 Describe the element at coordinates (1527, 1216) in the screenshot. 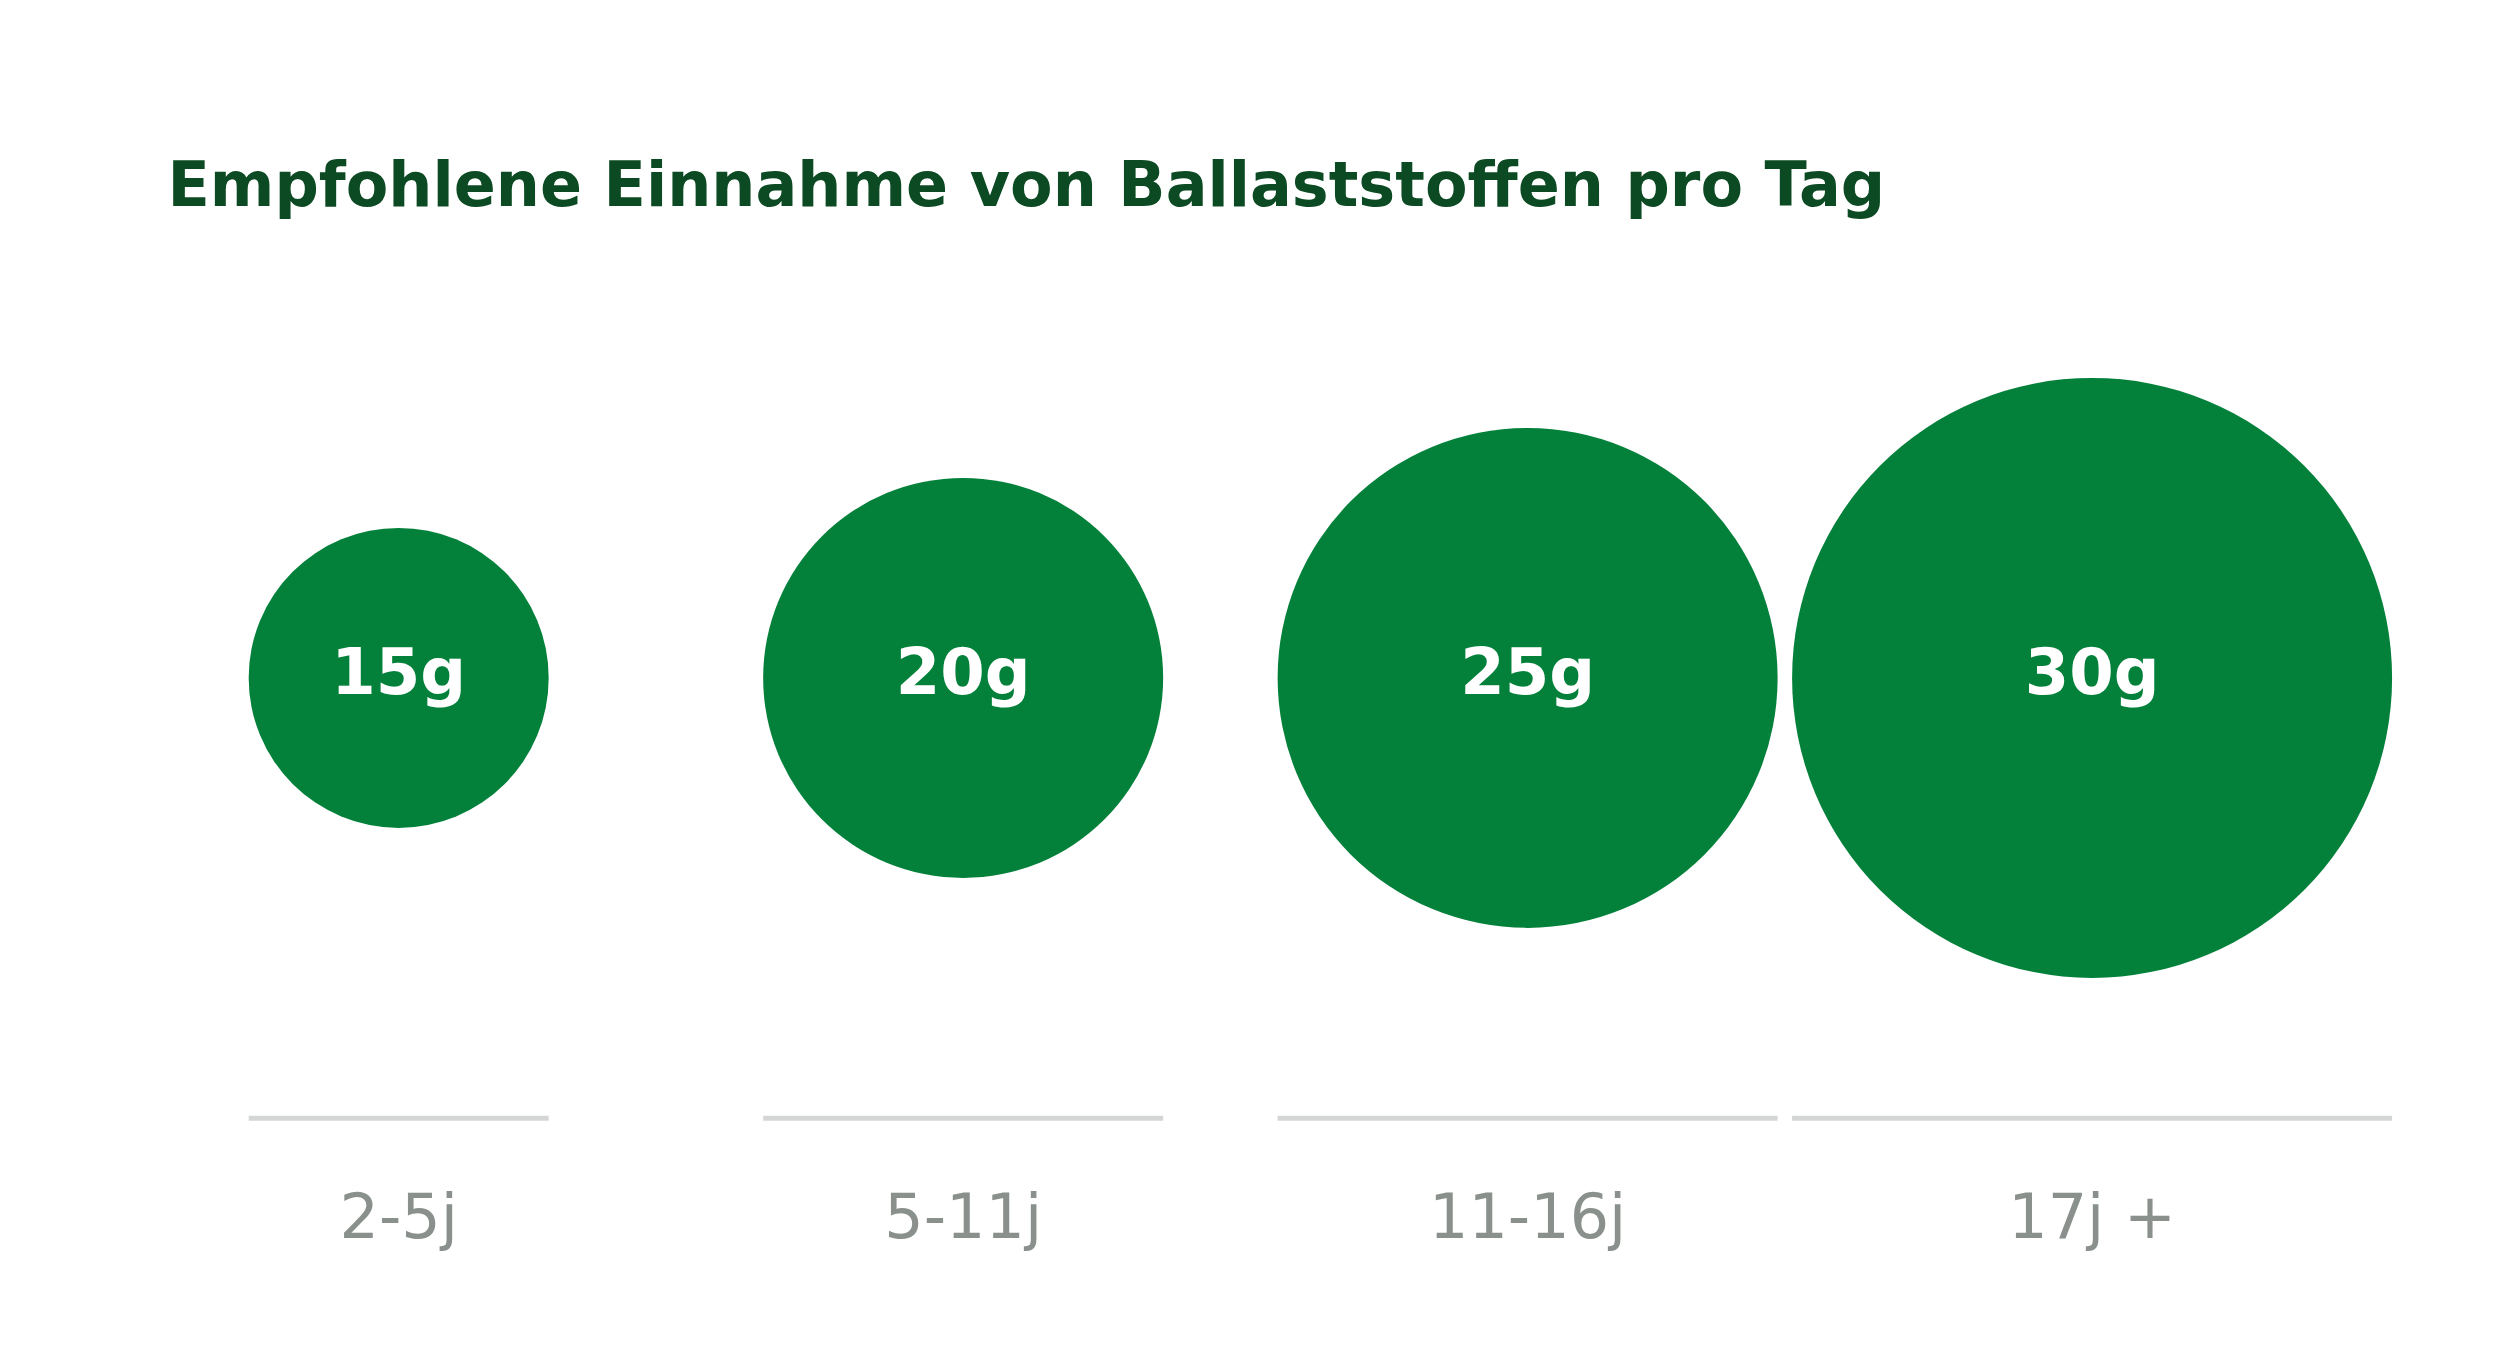

I see `category-label: 11-16j` at that location.